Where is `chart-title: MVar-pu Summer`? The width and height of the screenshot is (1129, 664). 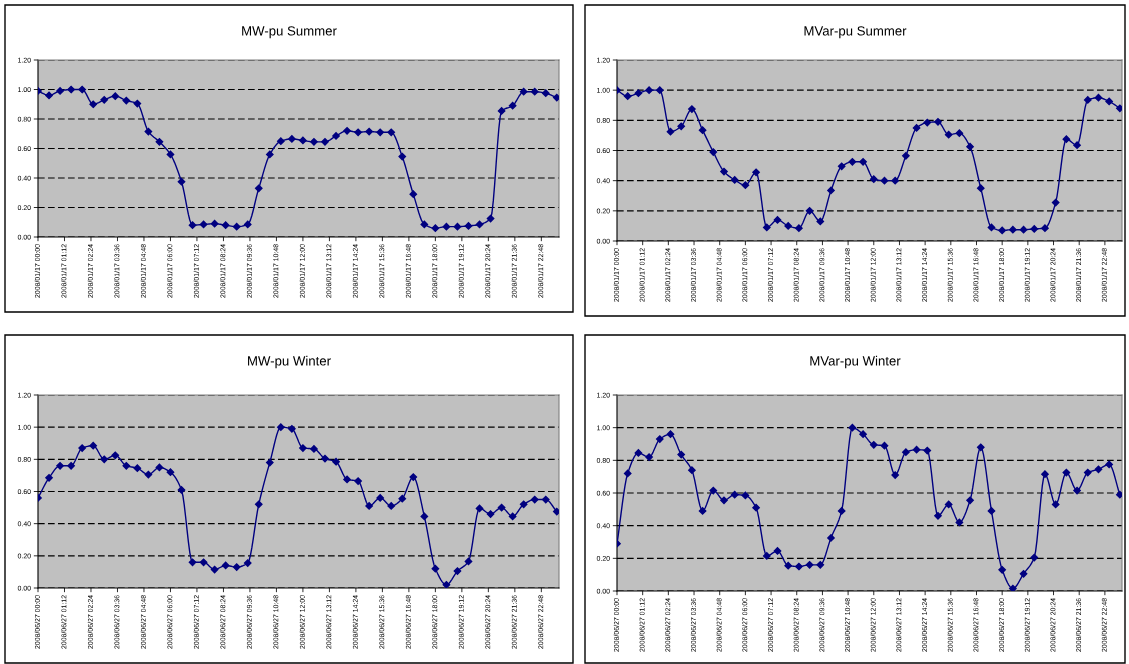
chart-title: MVar-pu Summer is located at coordinates (855, 32).